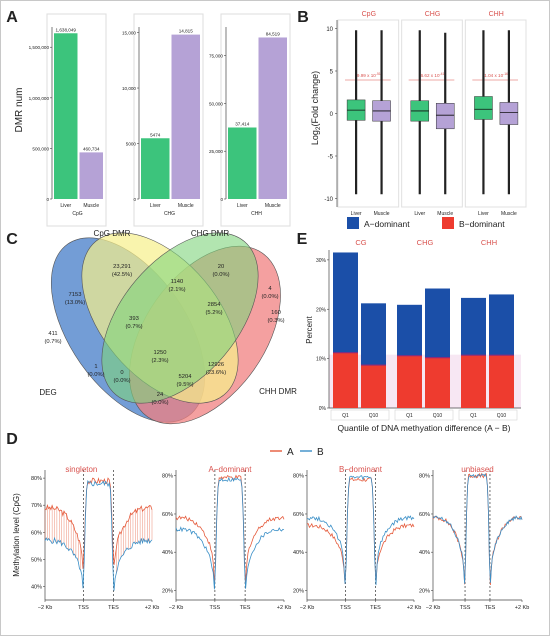 This screenshot has height=636, width=550. What do you see at coordinates (309, 329) in the screenshot?
I see `e-y-axis-label: Percent` at bounding box center [309, 329].